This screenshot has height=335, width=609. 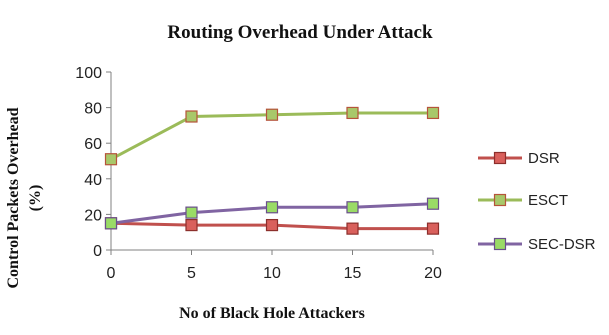 What do you see at coordinates (24, 197) in the screenshot?
I see `y-axis-label: Control Packets Overhead (%)` at bounding box center [24, 197].